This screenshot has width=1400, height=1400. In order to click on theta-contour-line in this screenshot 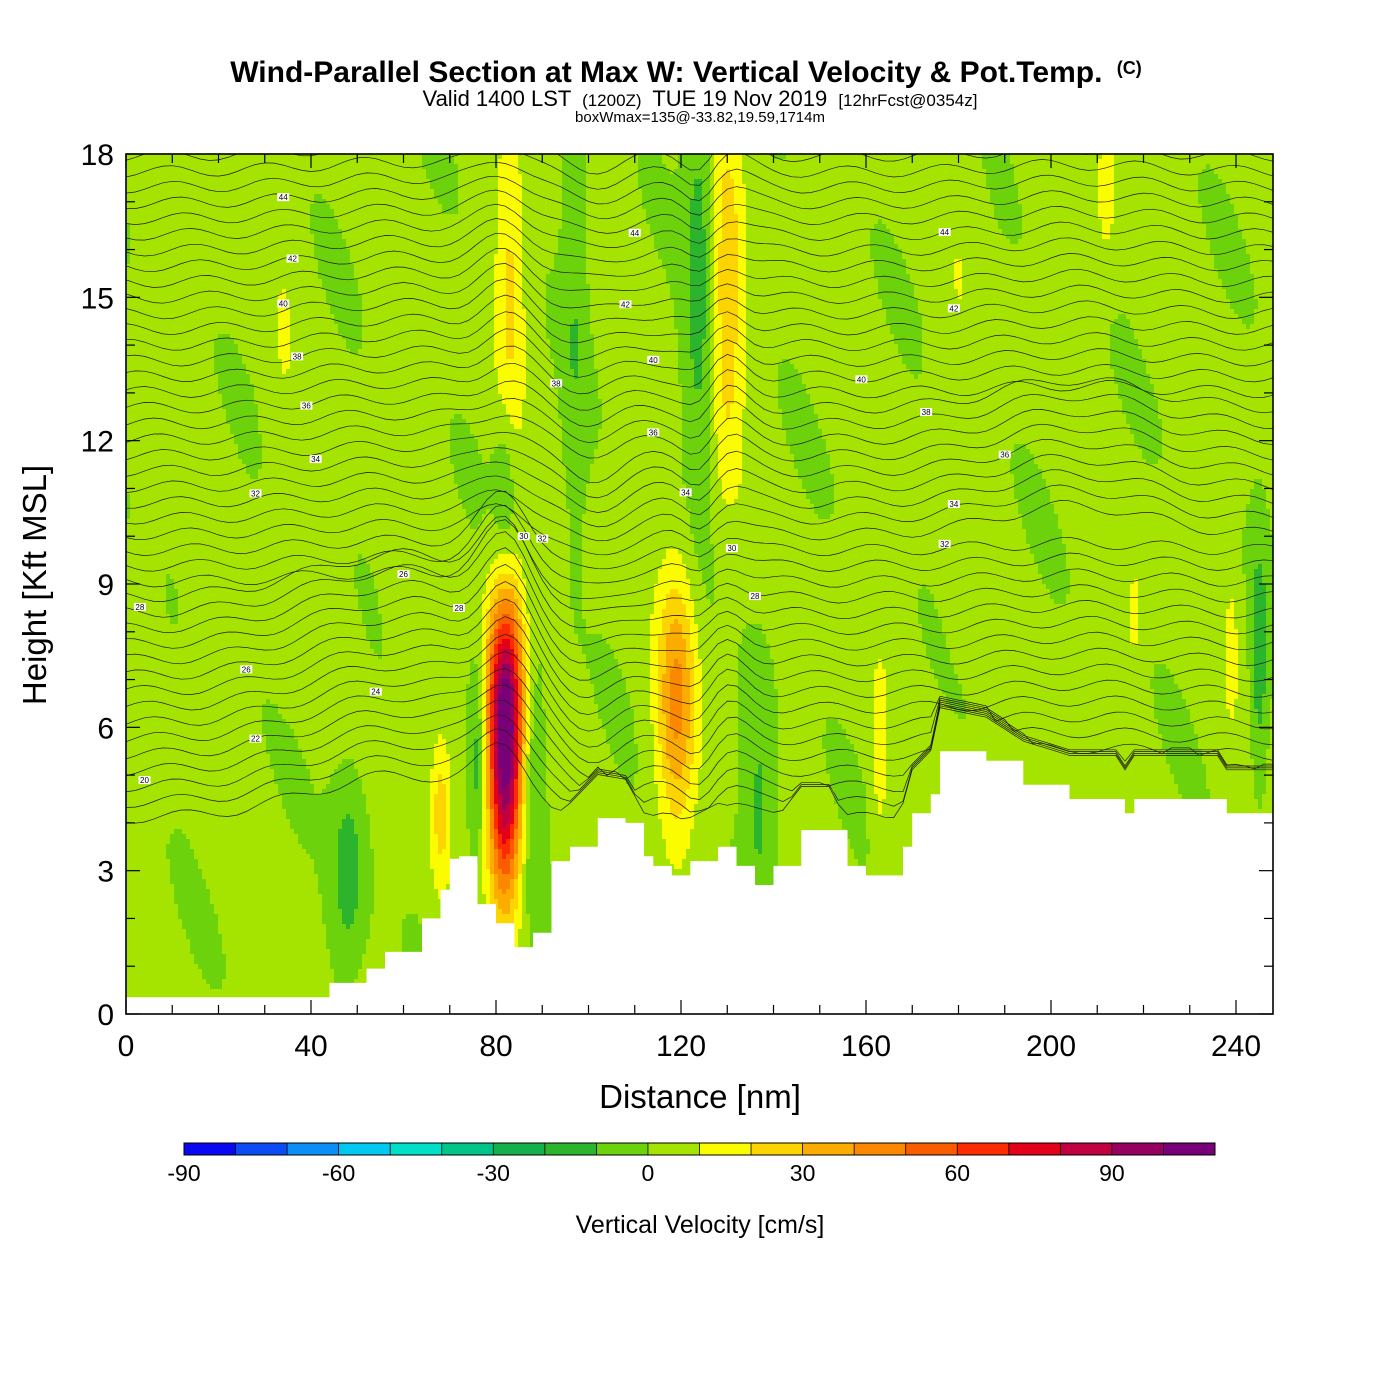, I will do `click(699, 596)`.